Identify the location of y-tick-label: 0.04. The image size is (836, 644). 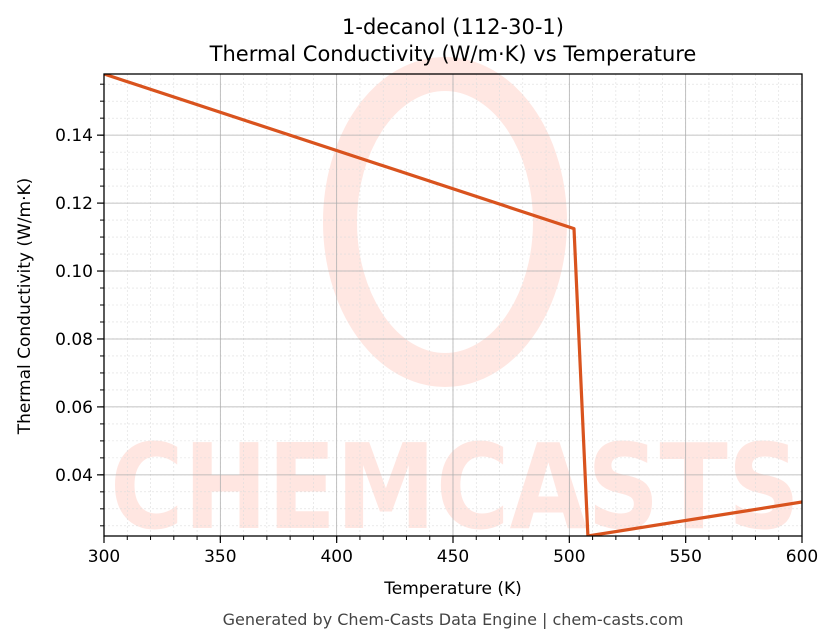
(74, 476).